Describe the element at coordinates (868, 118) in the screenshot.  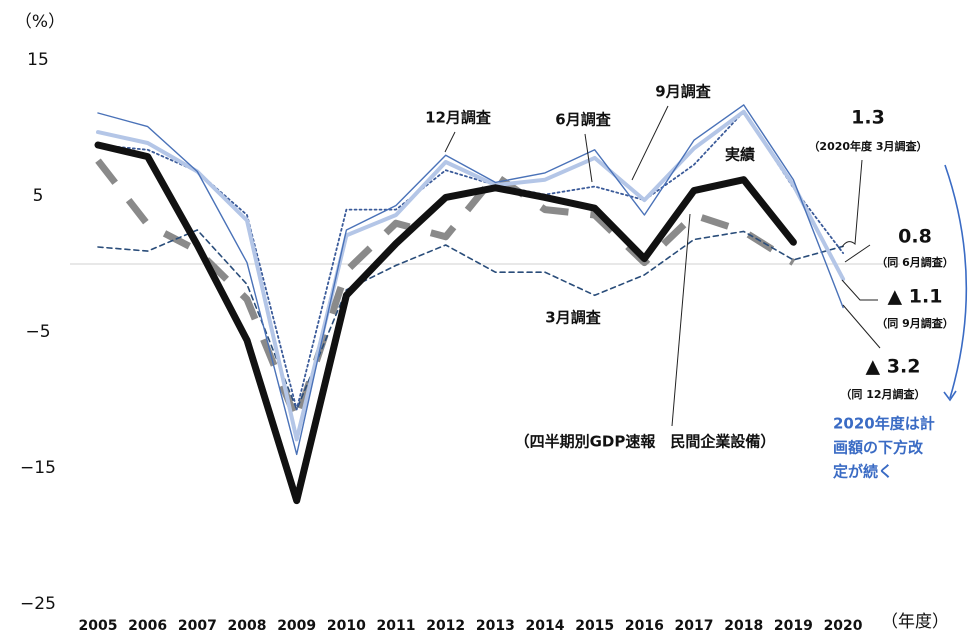
I see `annotation: 1.3` at that location.